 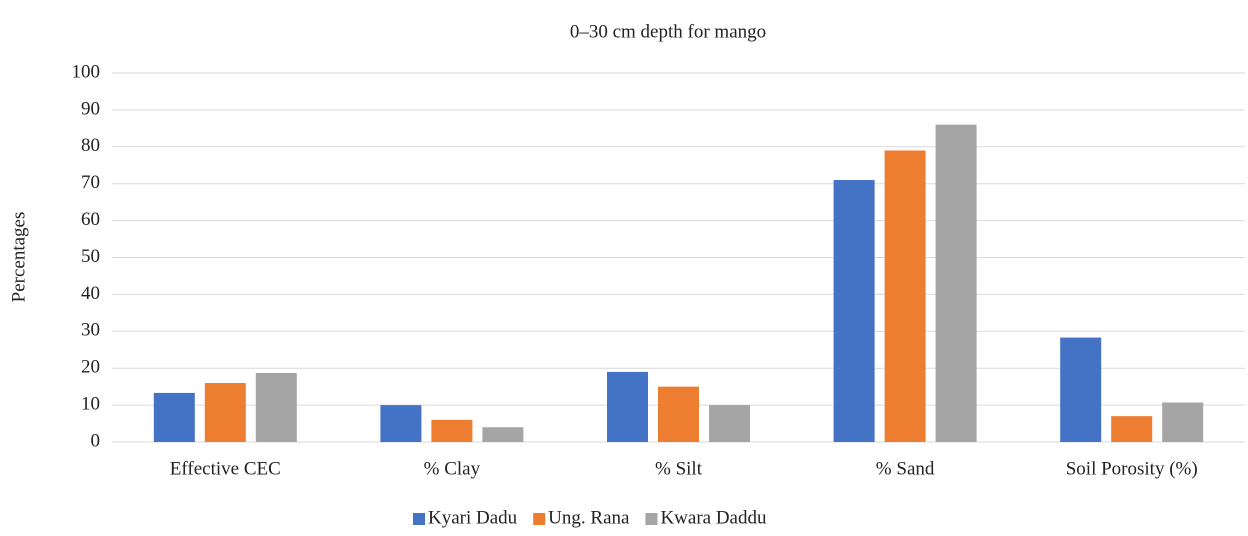 I want to click on legend-label: Kwara Daddu, so click(x=713, y=517).